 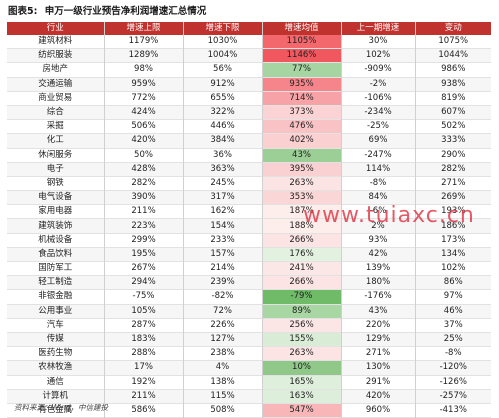 I want to click on cell-mean: -79%, so click(x=302, y=297).